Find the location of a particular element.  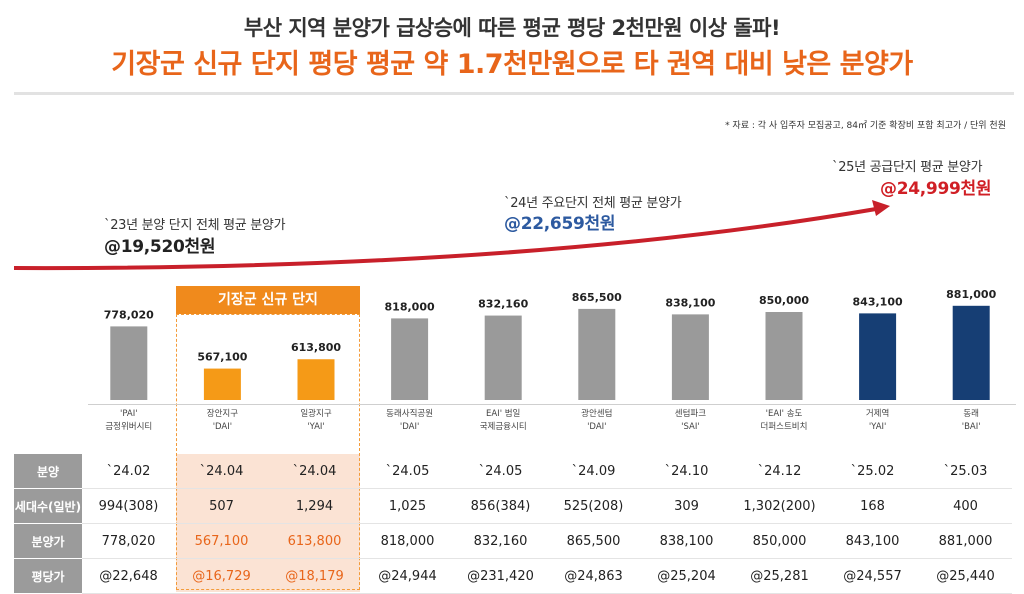

category-label-line: 거제역 is located at coordinates (877, 414).